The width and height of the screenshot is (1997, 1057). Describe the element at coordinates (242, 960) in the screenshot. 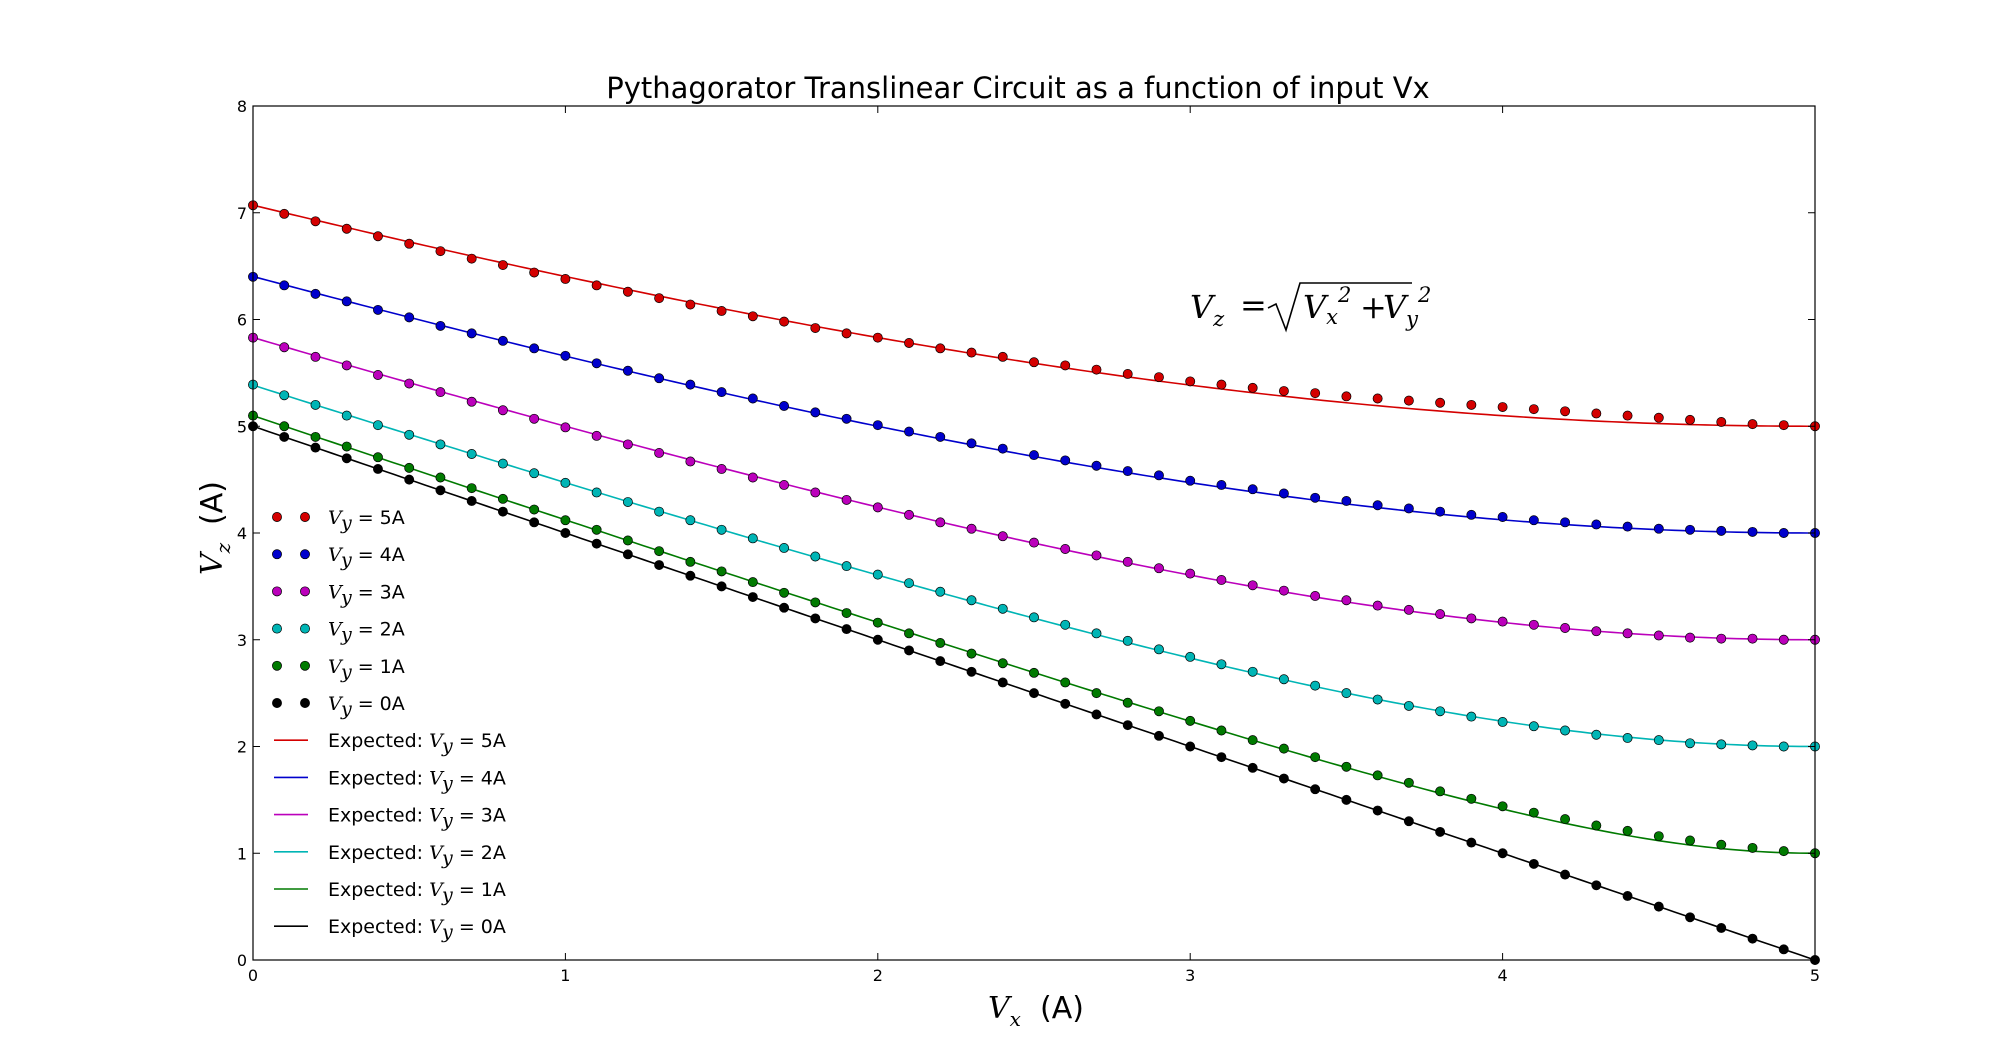

I see `y-tick-label: 0` at that location.